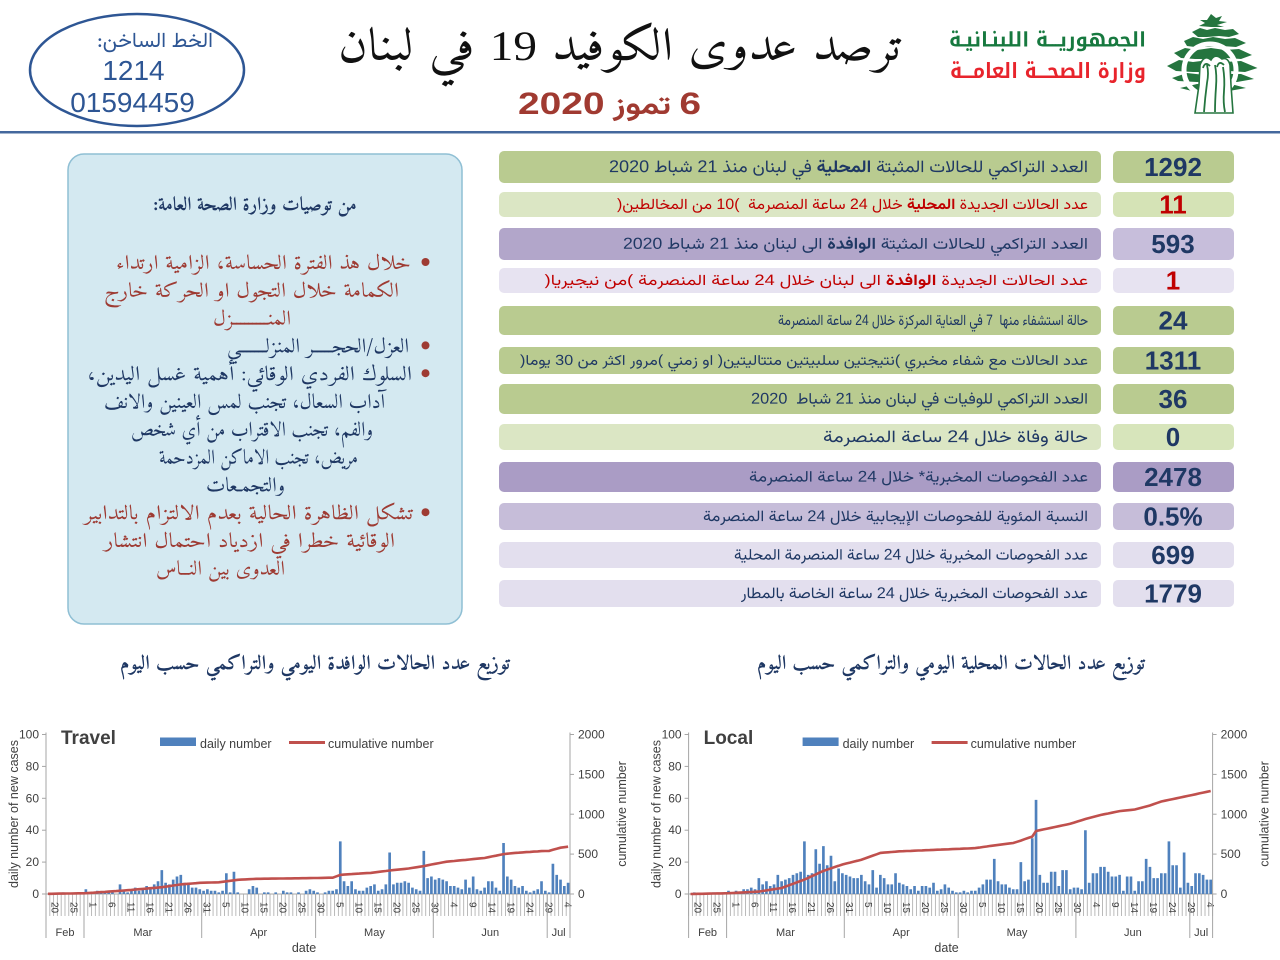 The image size is (1280, 960). What do you see at coordinates (187, 908) in the screenshot?
I see `svg-text: 26` at bounding box center [187, 908].